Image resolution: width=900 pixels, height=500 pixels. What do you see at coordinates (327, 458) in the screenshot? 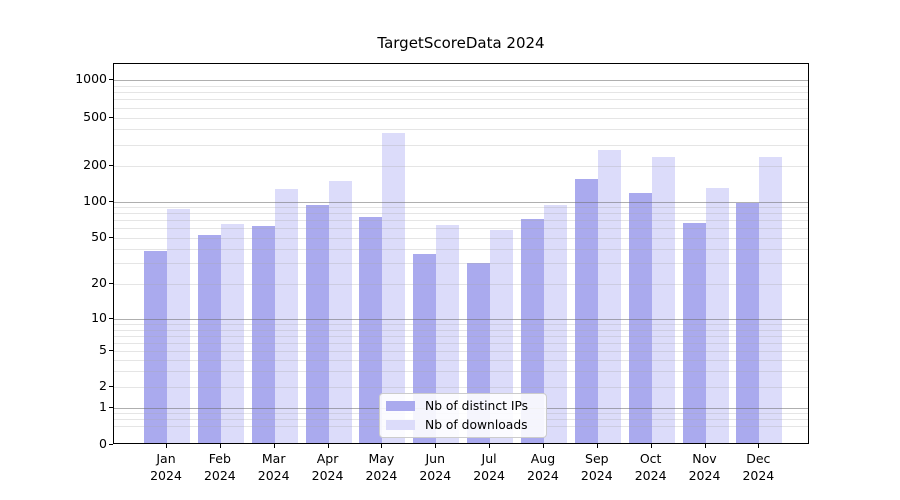
I see `x-tick-month: Apr` at bounding box center [327, 458].